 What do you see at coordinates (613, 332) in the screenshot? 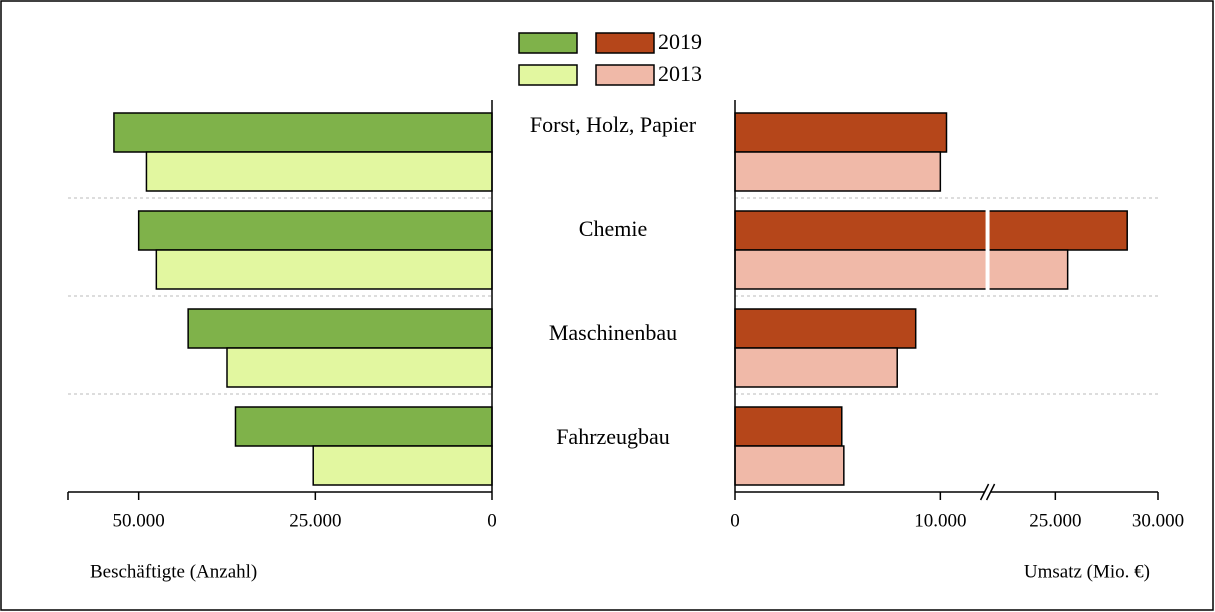
I see `category-label: Maschinenbau` at bounding box center [613, 332].